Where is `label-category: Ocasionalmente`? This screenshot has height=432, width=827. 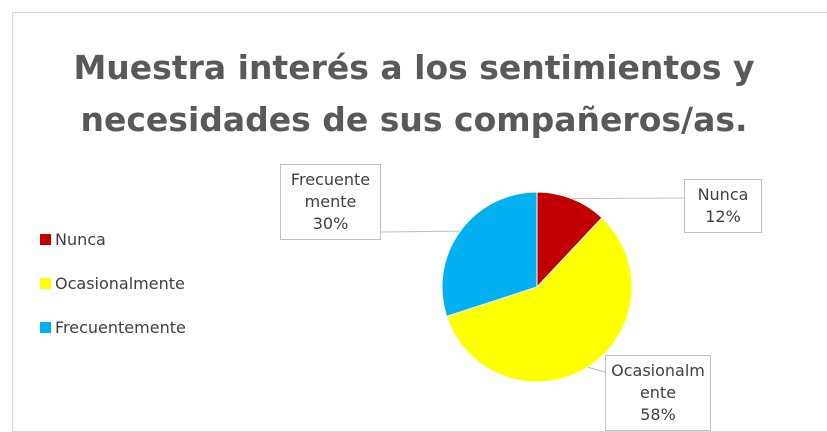
label-category: Ocasionalmente is located at coordinates (658, 381).